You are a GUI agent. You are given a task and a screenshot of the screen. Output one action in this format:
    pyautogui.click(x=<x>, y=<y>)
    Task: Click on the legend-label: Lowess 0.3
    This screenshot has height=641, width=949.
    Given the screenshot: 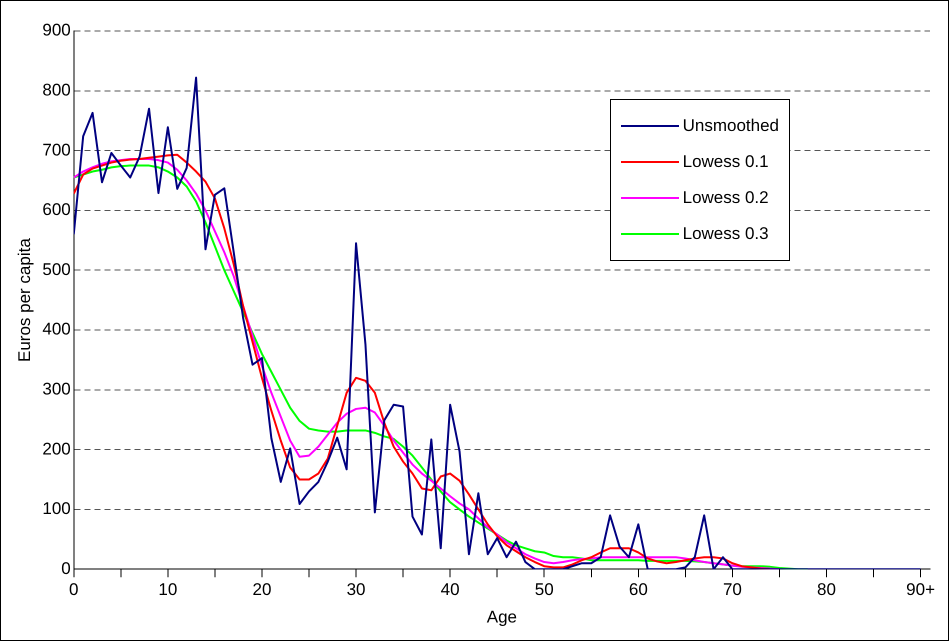 What is the action you would take?
    pyautogui.click(x=725, y=234)
    